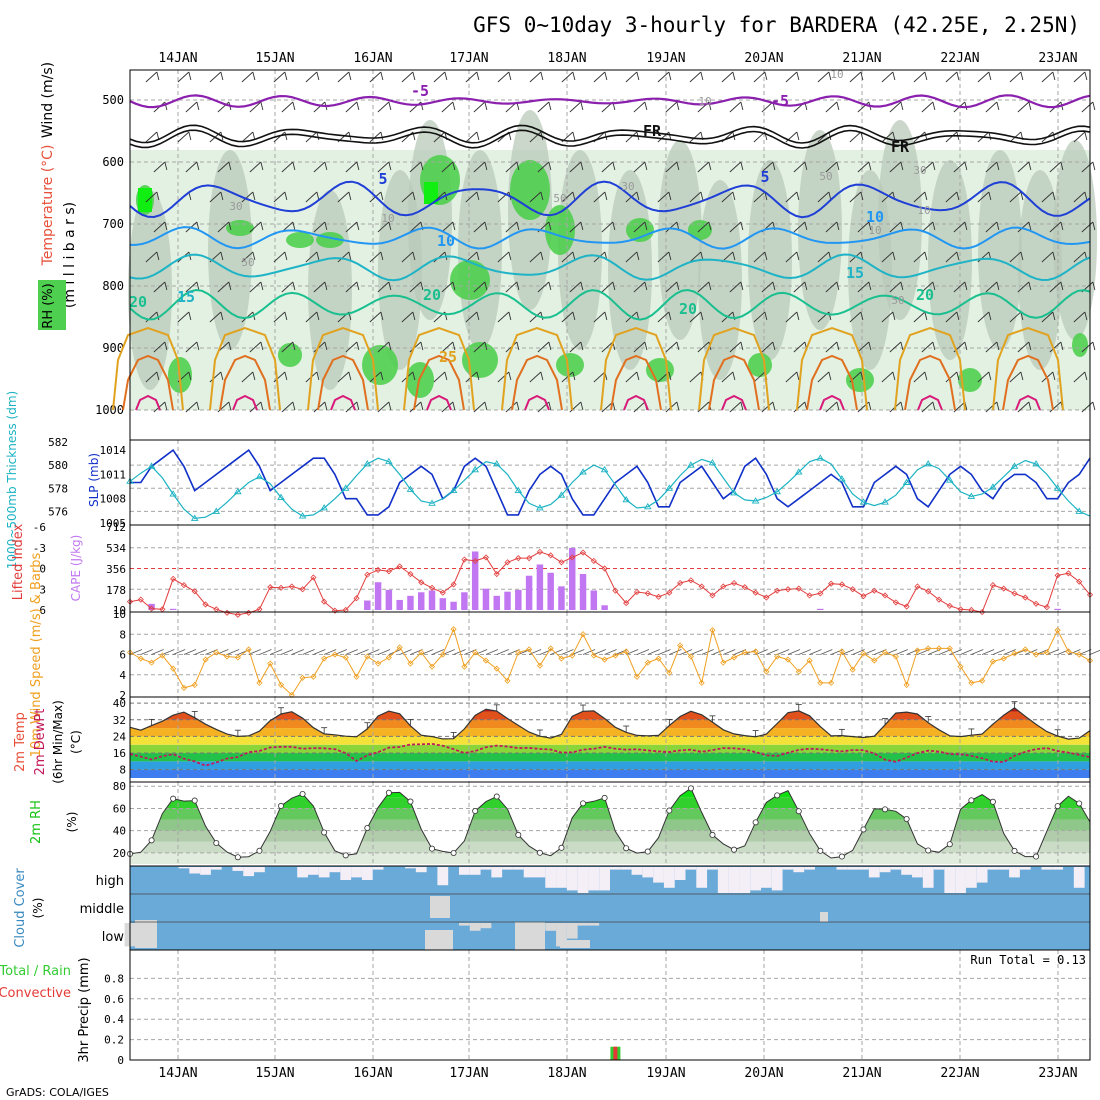 Image resolution: width=1100 pixels, height=1100 pixels. I want to click on isotherm-label-1: -5, so click(780, 101).